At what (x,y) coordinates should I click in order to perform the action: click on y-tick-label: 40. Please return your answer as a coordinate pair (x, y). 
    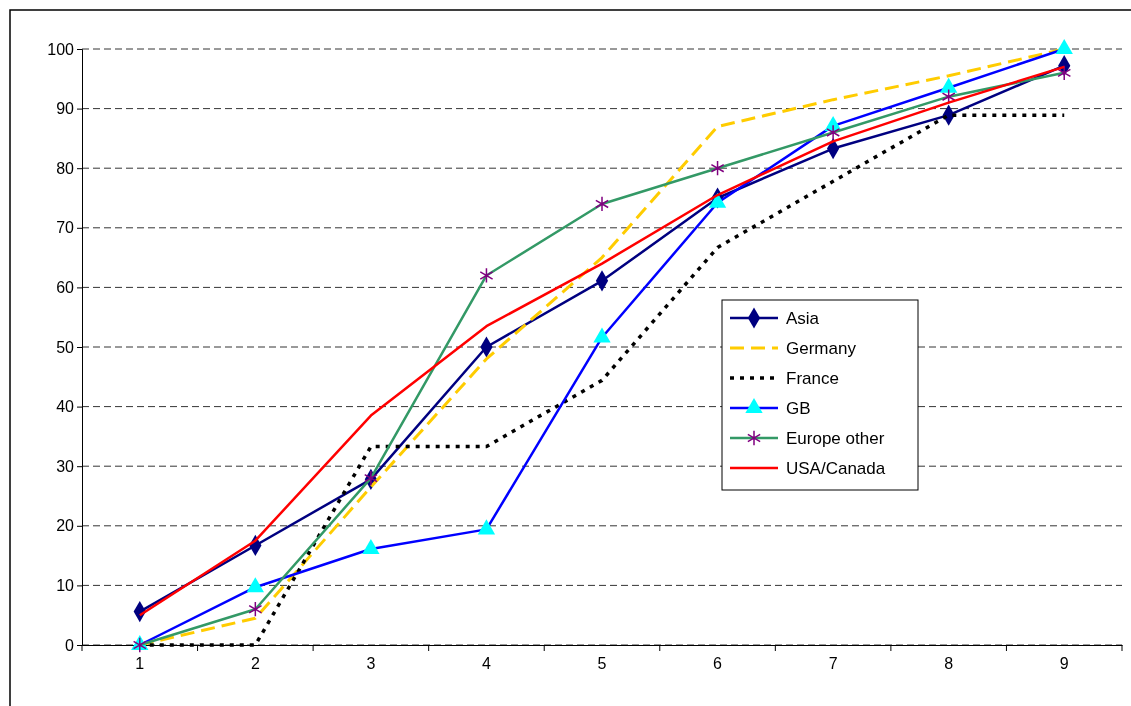
    Looking at the image, I should click on (65, 407).